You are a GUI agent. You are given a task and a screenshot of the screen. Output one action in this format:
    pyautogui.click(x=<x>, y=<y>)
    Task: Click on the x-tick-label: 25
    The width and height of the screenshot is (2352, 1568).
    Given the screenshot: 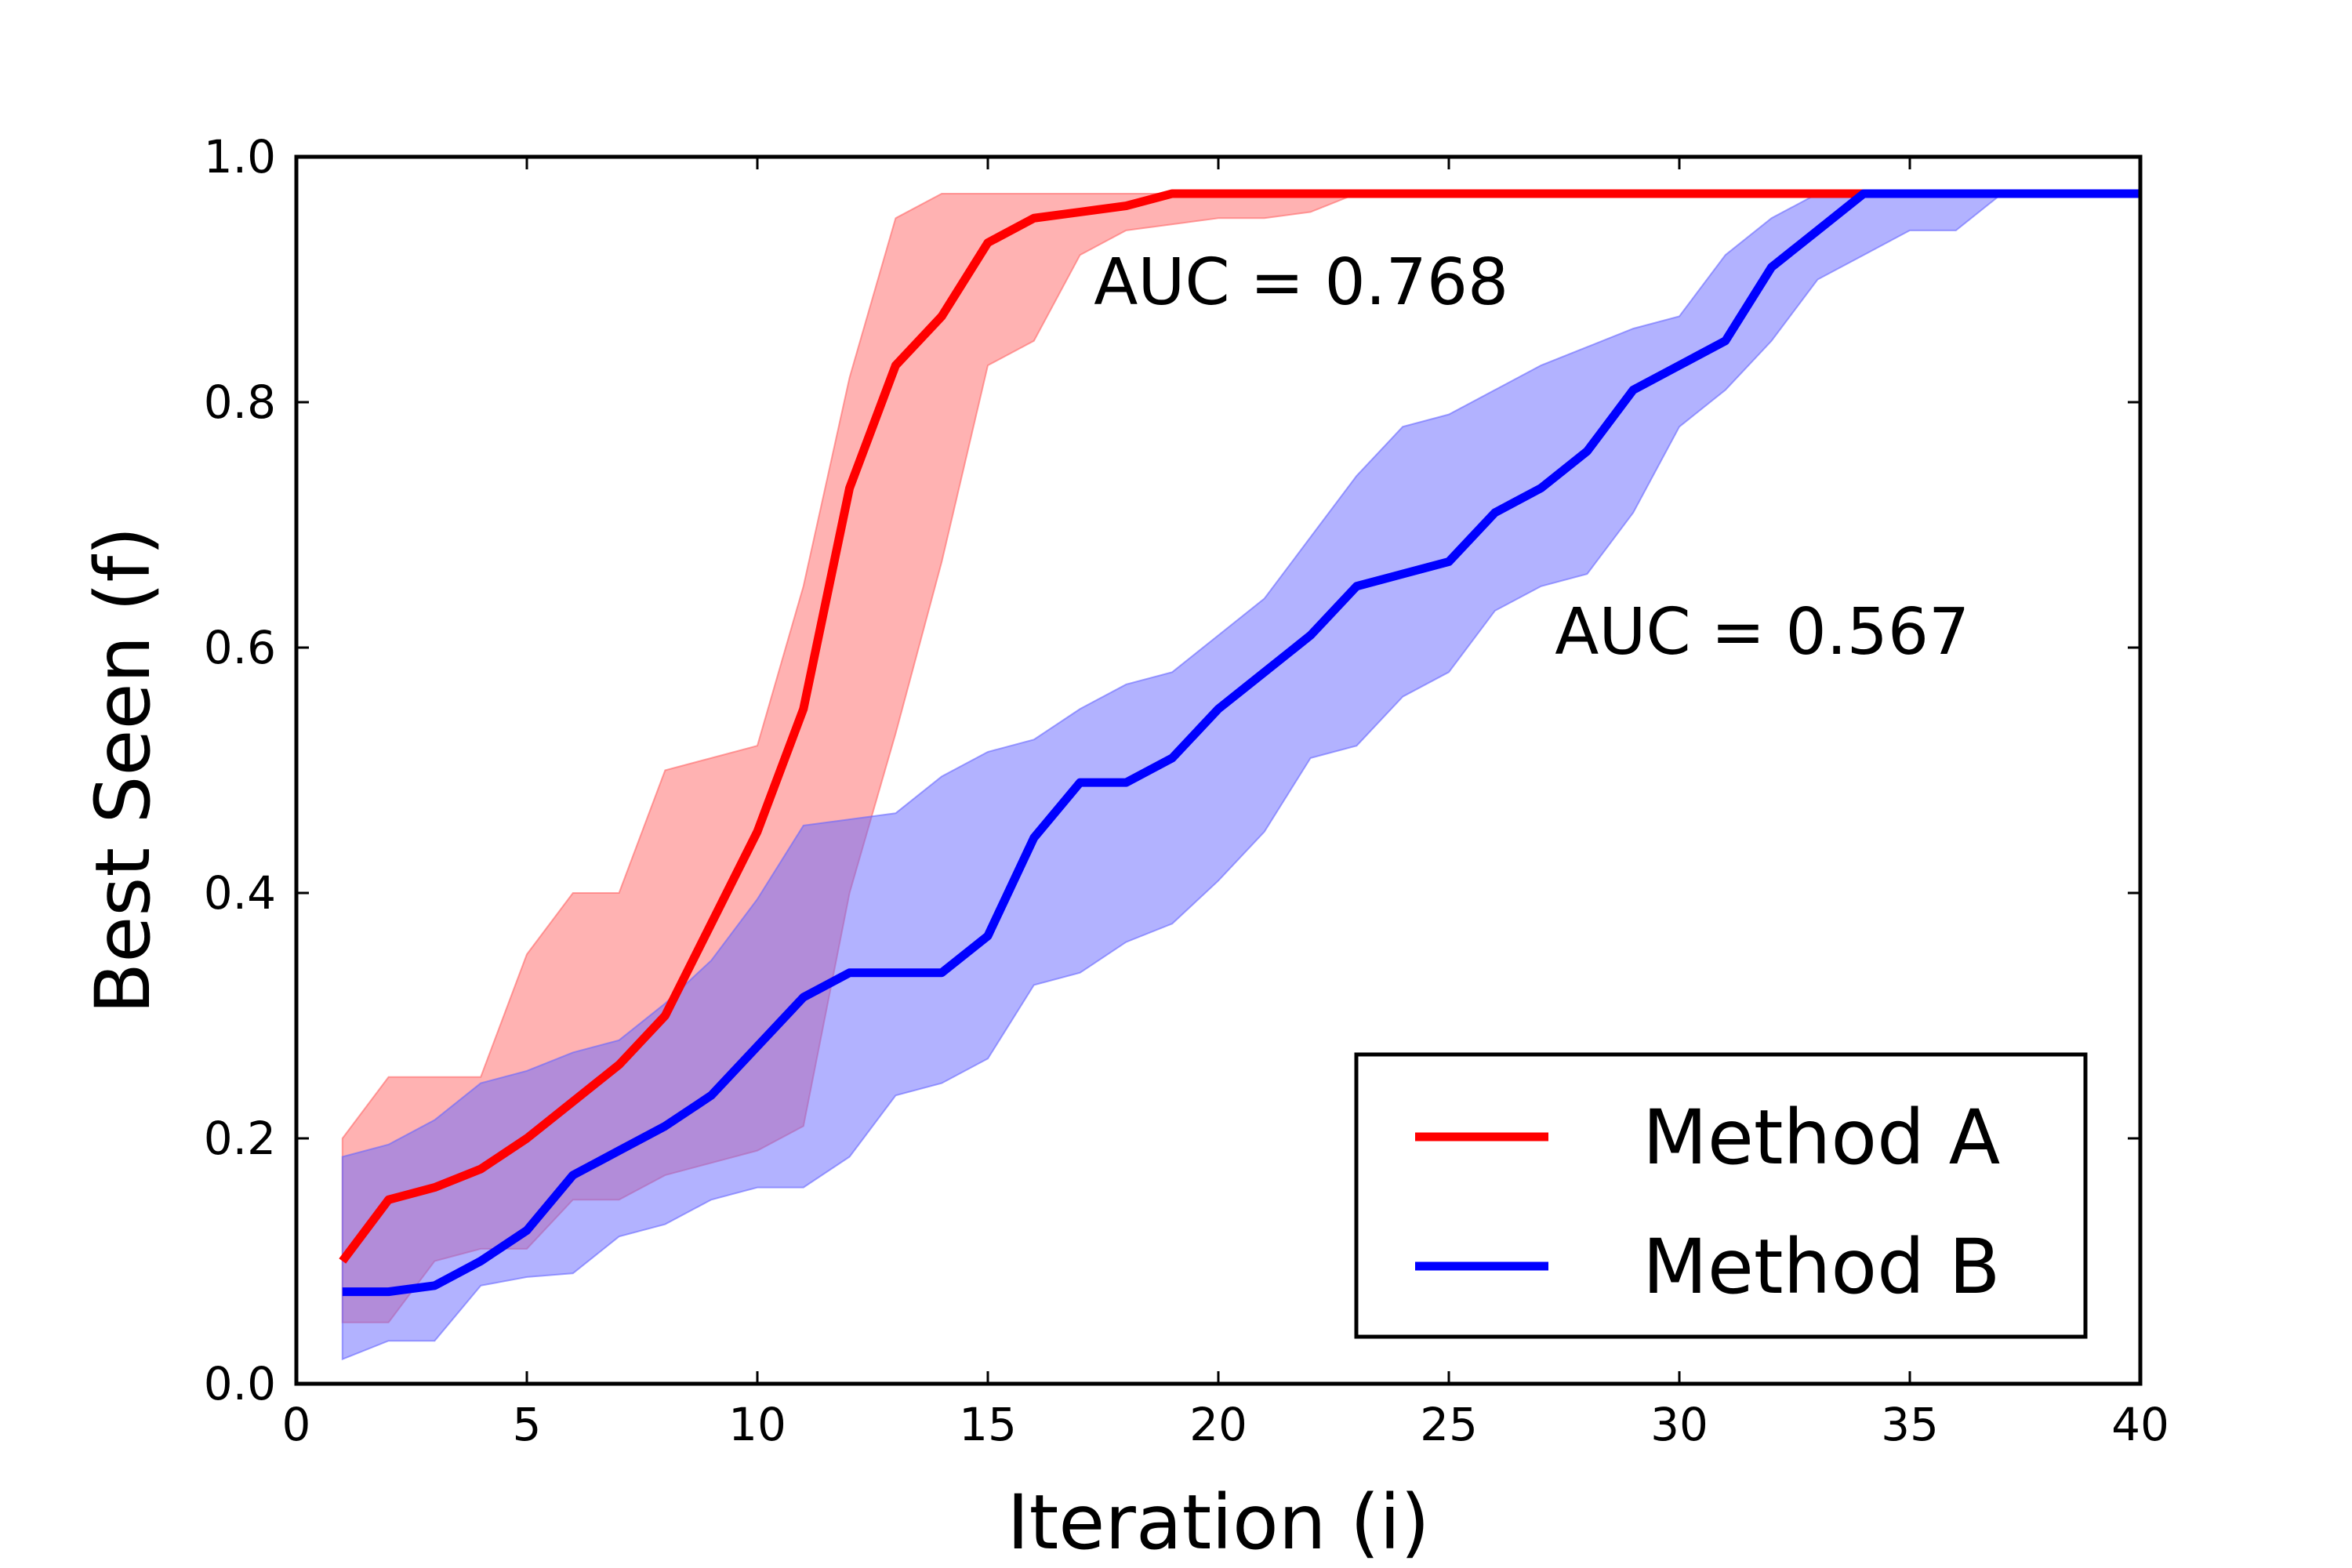 What is the action you would take?
    pyautogui.click(x=1449, y=1424)
    